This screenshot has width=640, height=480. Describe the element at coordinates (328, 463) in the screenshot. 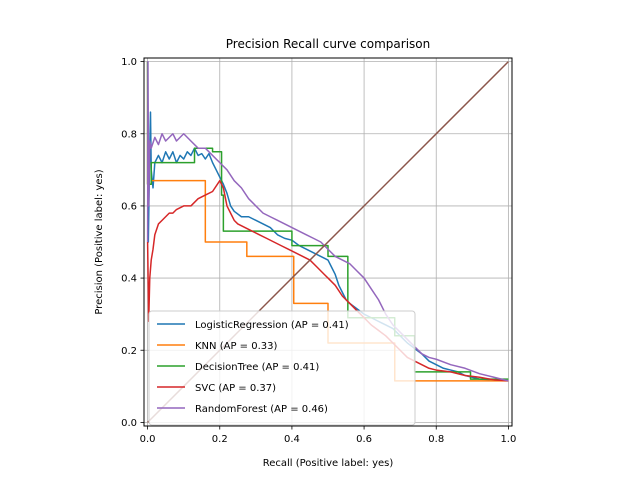

I see `x-axis-label: Recall (Positive label: yes)` at that location.